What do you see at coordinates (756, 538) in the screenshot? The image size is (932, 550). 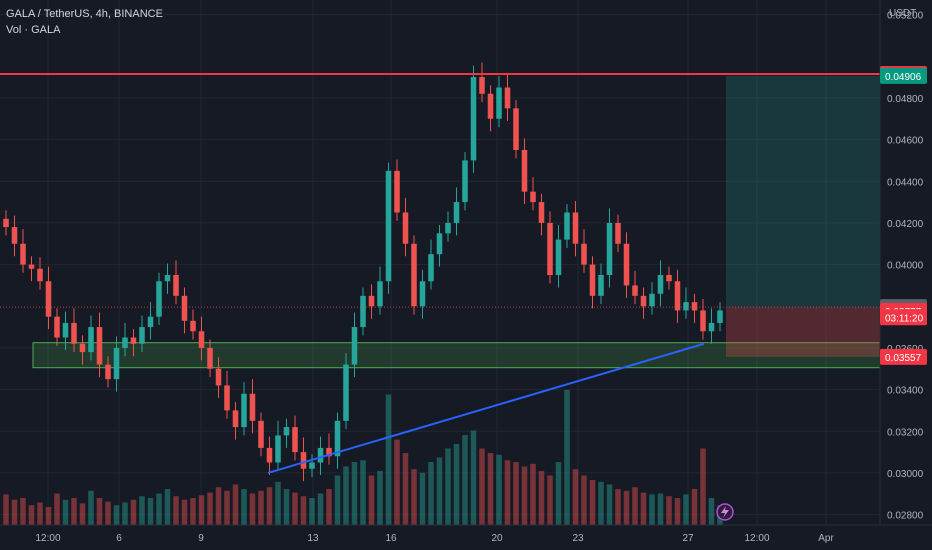 I see `x-tick-label: 12:00` at bounding box center [756, 538].